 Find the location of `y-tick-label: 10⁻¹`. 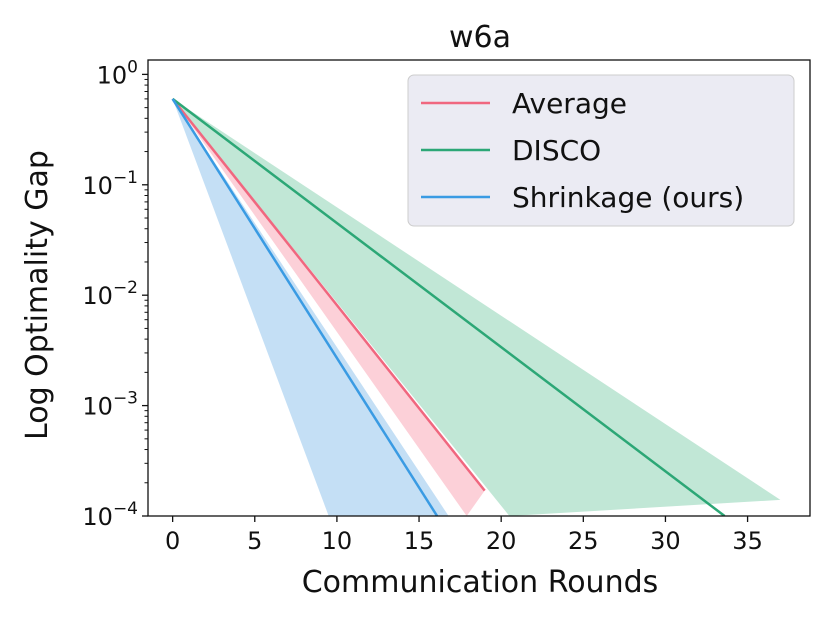

y-tick-label: 10⁻¹ is located at coordinates (110, 184).